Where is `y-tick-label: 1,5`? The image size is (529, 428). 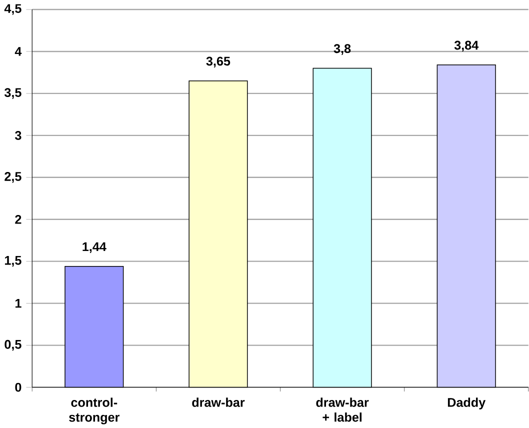
y-tick-label: 1,5 is located at coordinates (13, 261).